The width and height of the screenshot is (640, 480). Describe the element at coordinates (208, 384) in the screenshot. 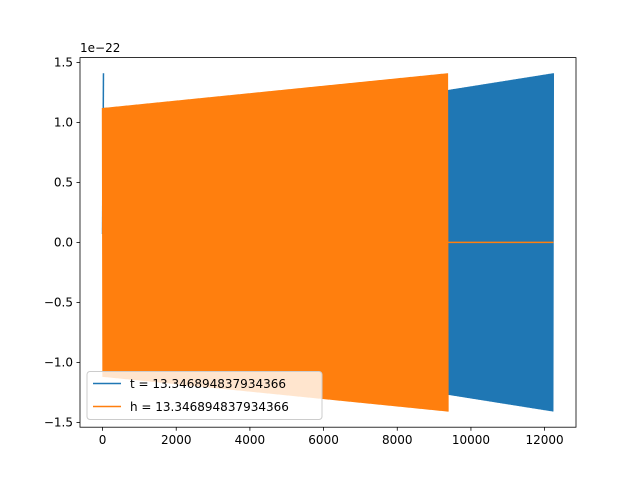

I see `legend-label-t: t = 13.346894837934366` at that location.